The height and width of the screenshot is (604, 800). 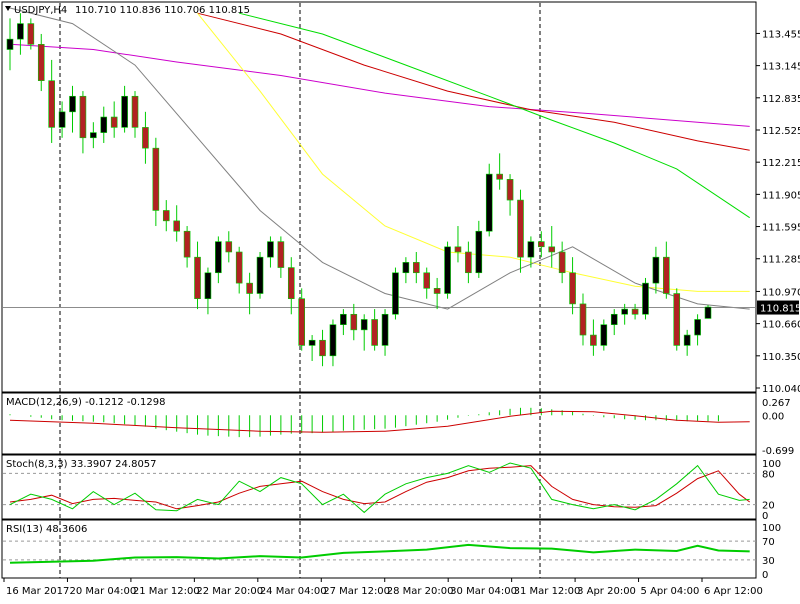 What do you see at coordinates (420, 591) in the screenshot?
I see `time-tick-label: 28 Mar 20:00` at bounding box center [420, 591].